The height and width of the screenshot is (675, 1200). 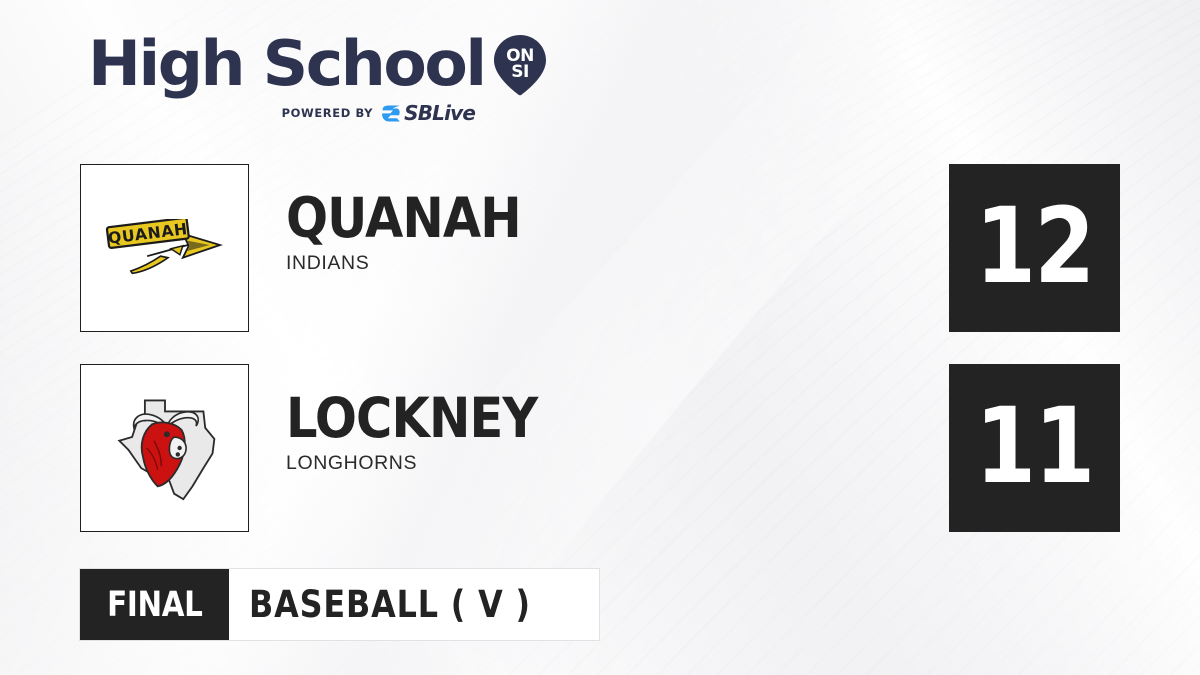 What do you see at coordinates (287, 63) in the screenshot?
I see `brand-title: High School` at bounding box center [287, 63].